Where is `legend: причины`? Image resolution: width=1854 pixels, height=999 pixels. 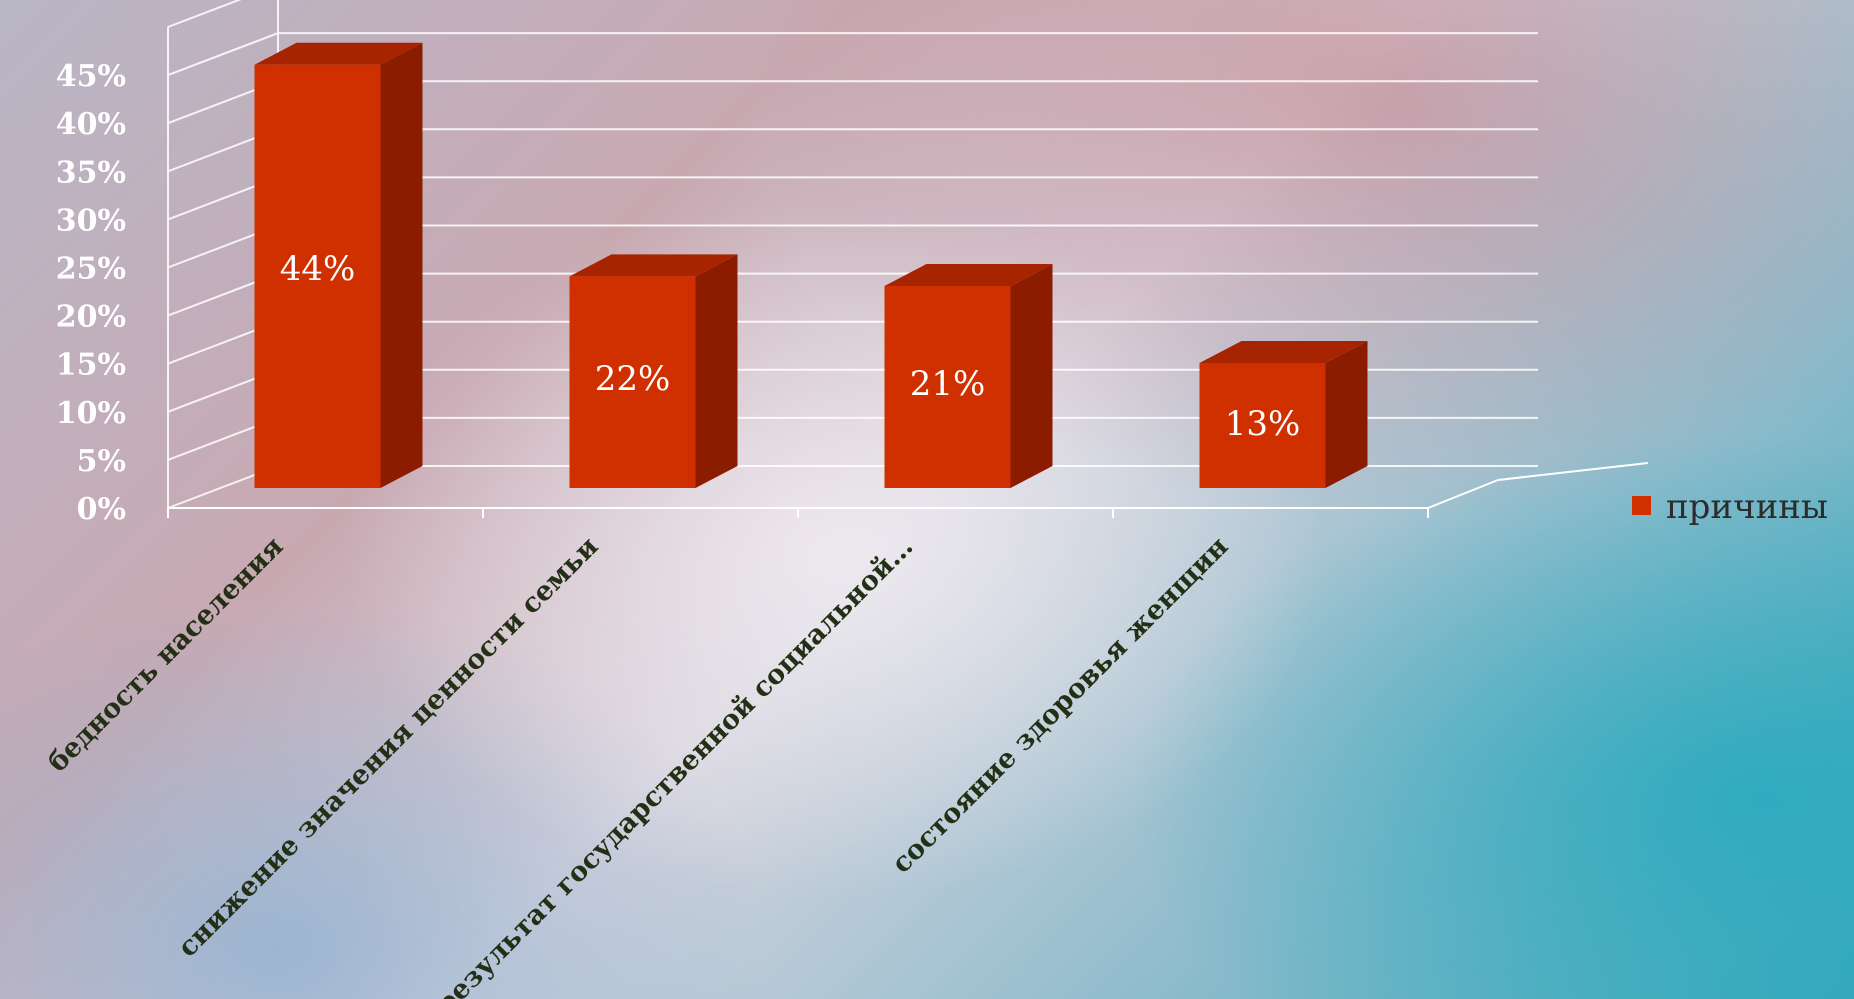
legend: причины is located at coordinates (1730, 507).